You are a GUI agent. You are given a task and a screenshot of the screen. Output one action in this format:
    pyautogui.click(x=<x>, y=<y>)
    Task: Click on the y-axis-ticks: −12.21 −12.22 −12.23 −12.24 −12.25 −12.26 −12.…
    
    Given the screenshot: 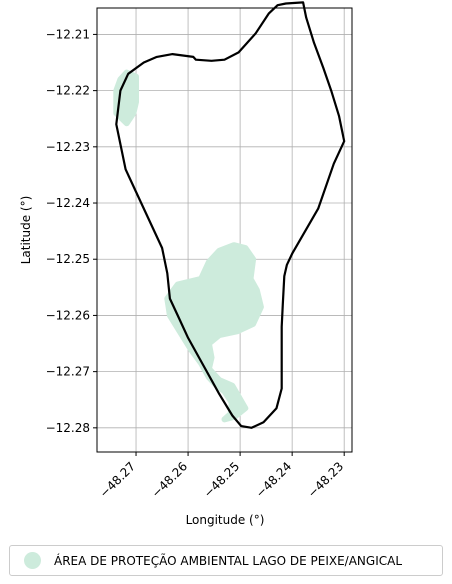 What is the action you would take?
    pyautogui.click(x=71, y=231)
    